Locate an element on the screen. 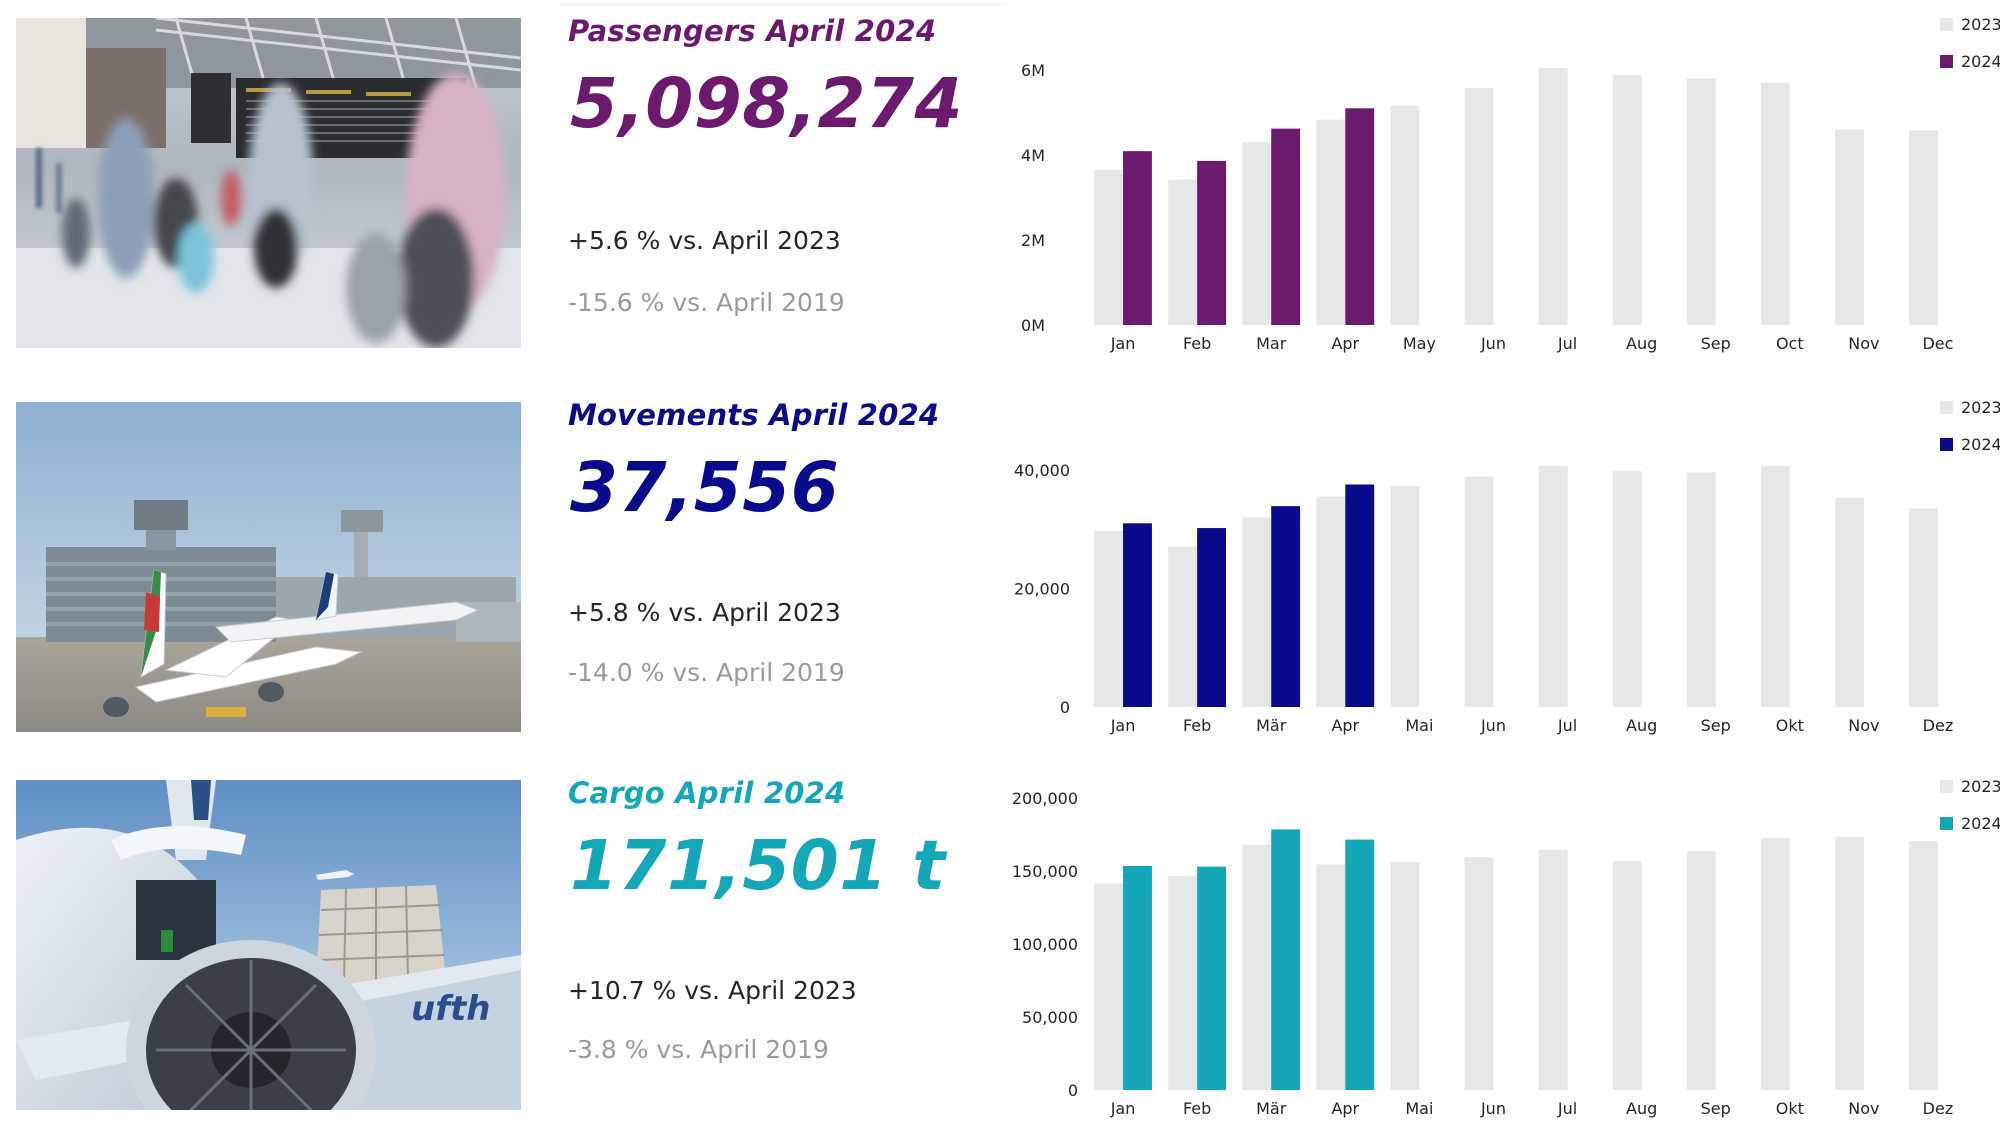  cargo-xtick-label: Aug is located at coordinates (1641, 1108).